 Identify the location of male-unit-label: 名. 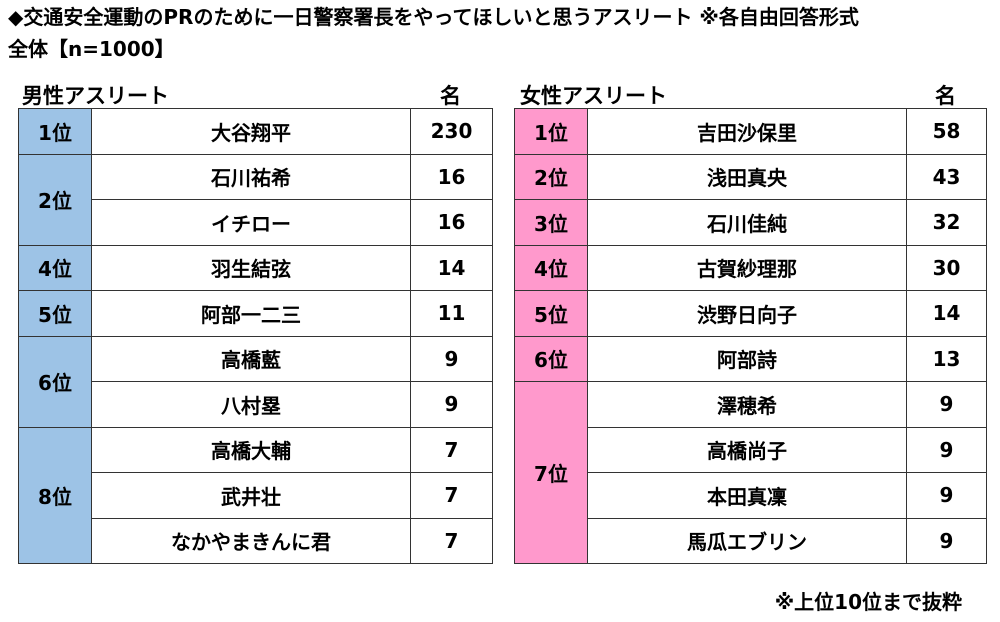
(450, 96).